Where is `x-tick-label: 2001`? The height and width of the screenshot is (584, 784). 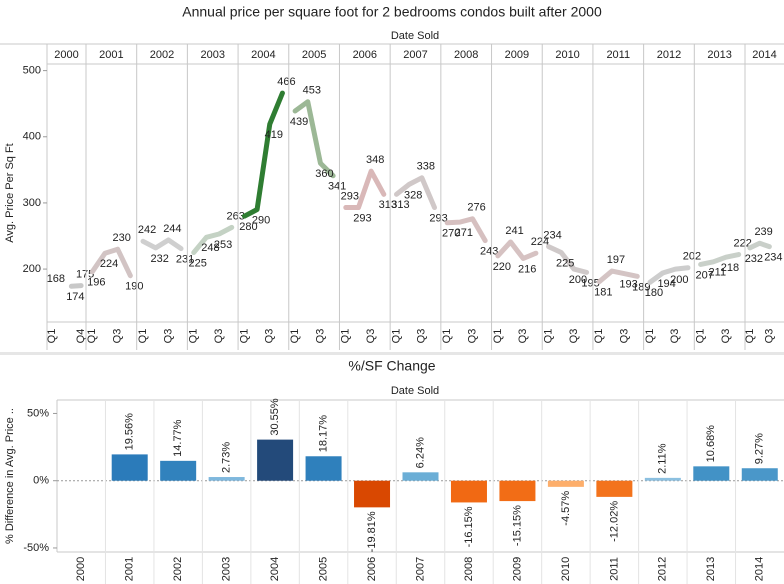
x-tick-label: 2001 is located at coordinates (130, 569).